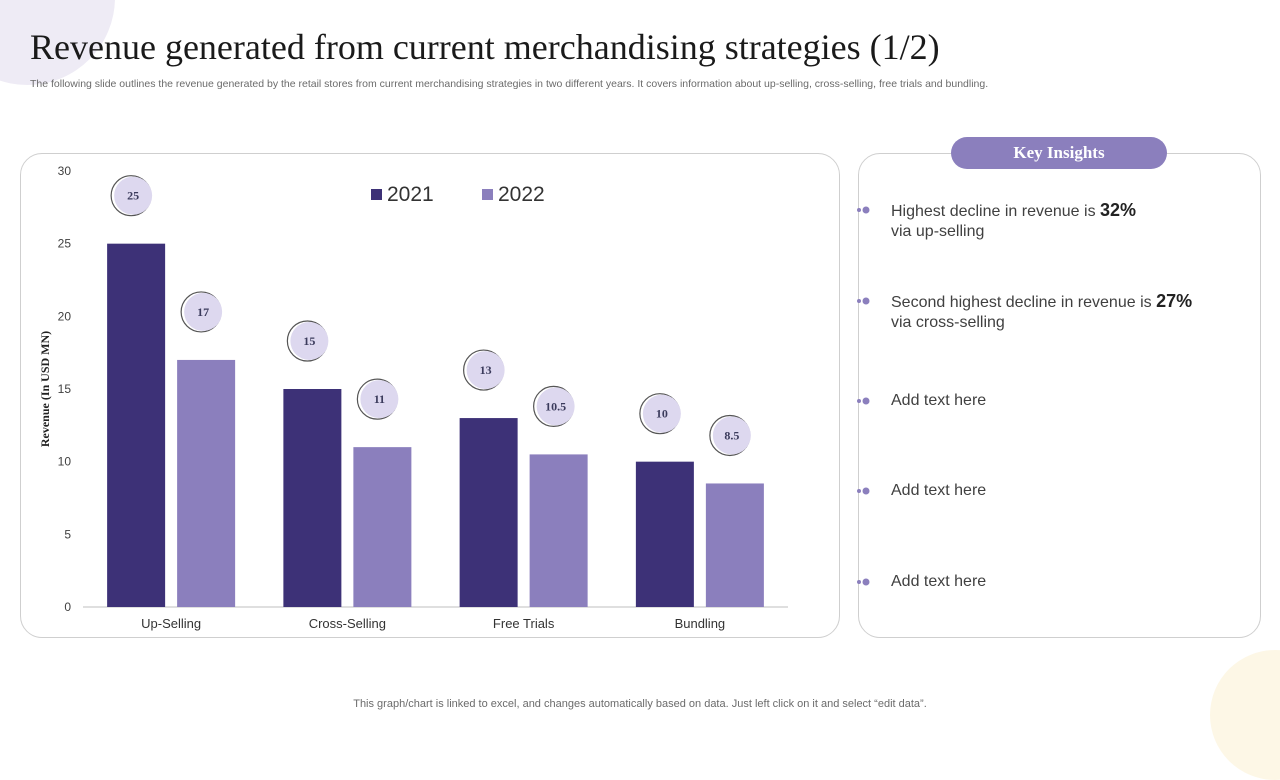 The width and height of the screenshot is (1280, 780). I want to click on data-label: 15, so click(309, 341).